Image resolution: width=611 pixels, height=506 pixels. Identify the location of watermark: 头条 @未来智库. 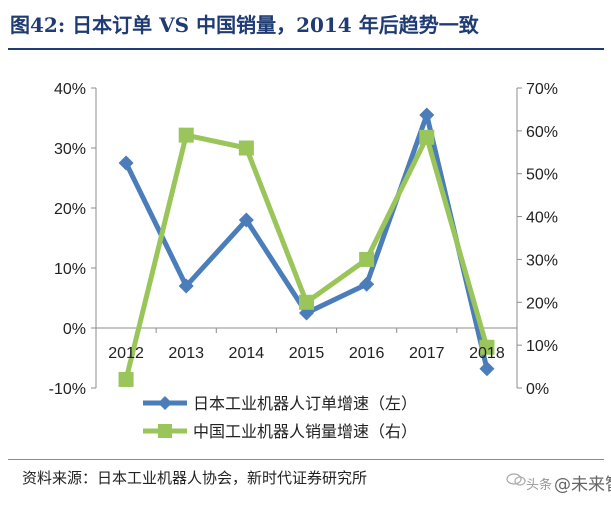
(554, 482).